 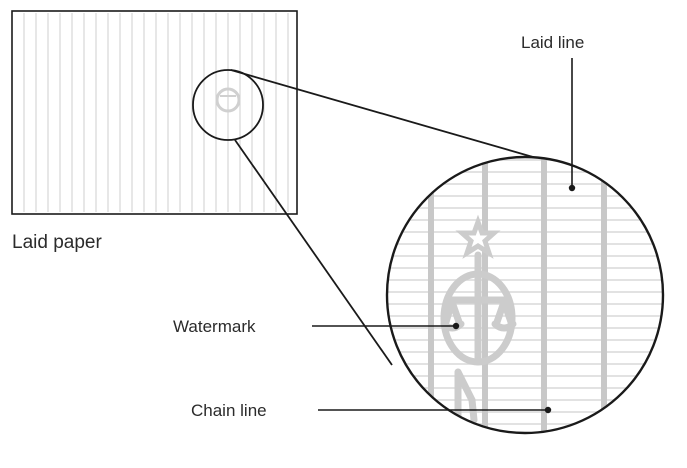 I want to click on chain-line-leader, so click(x=435, y=410).